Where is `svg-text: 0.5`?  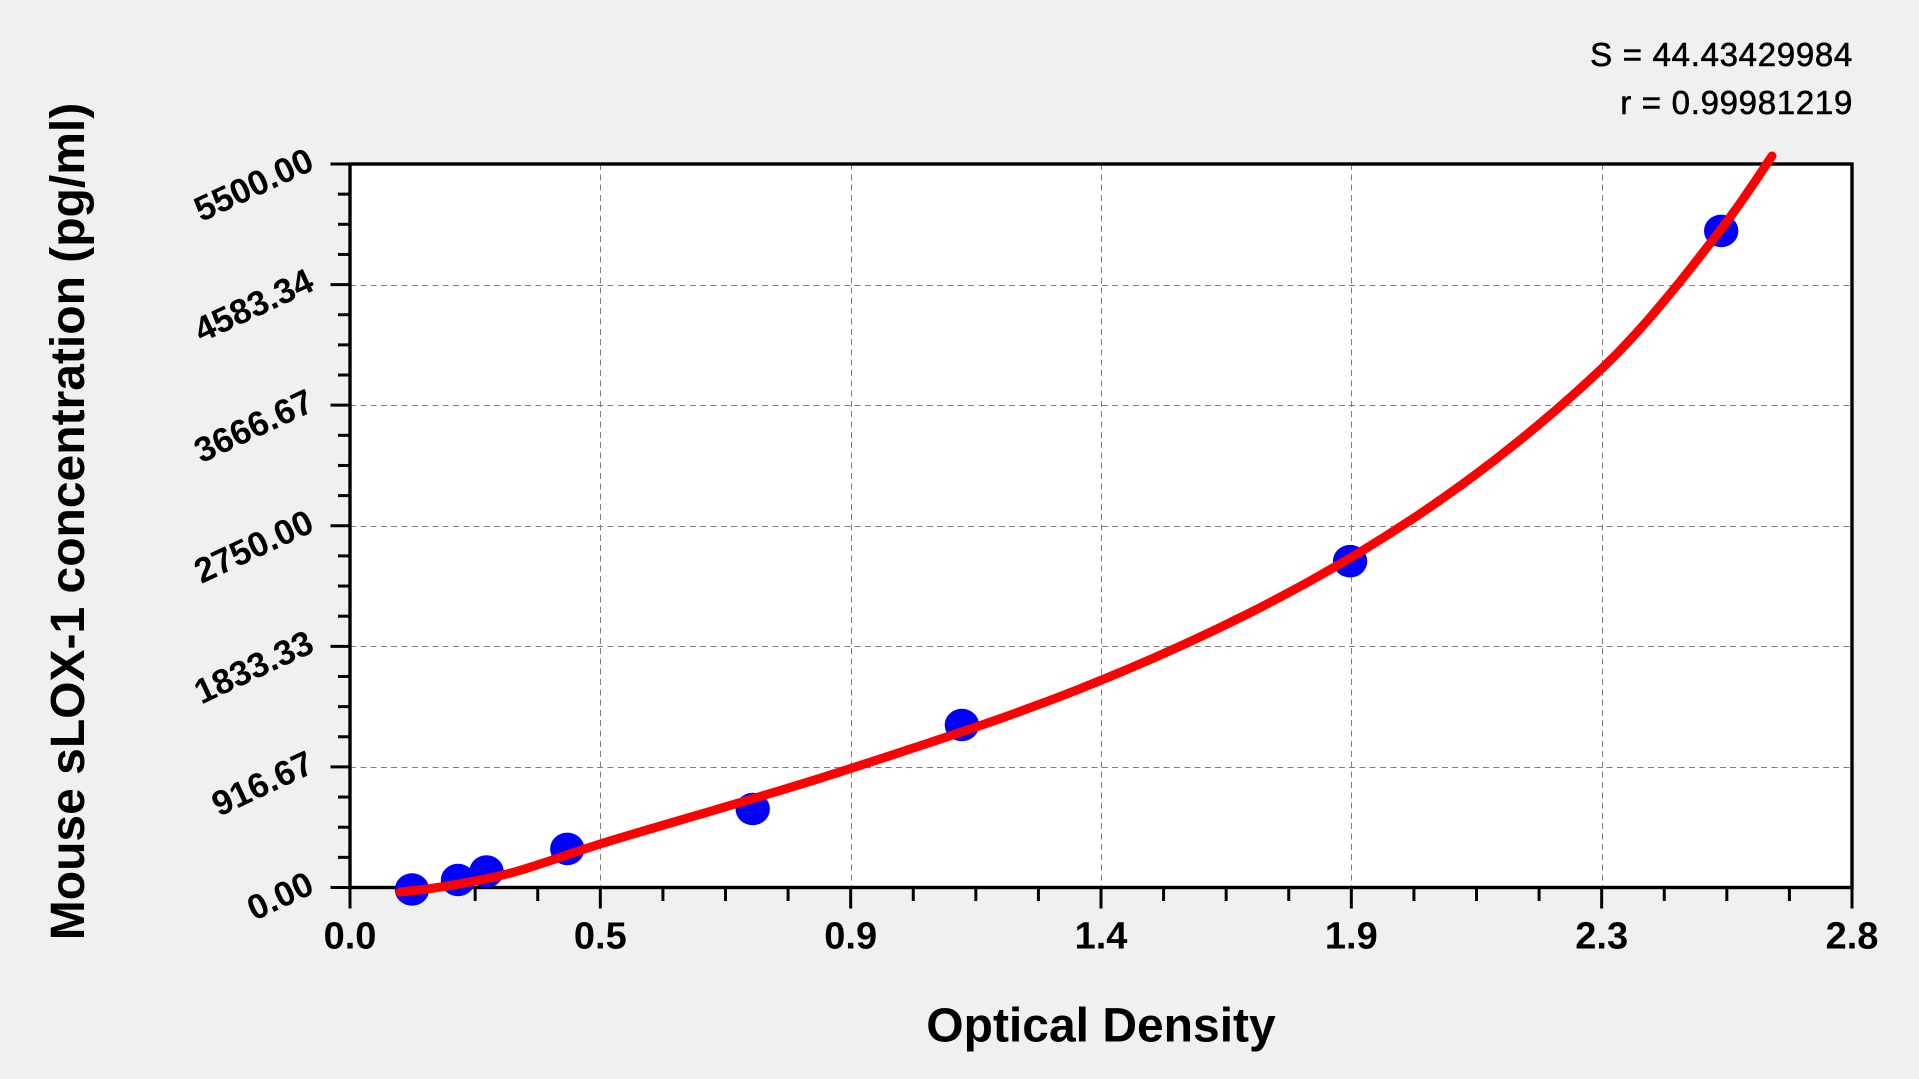 svg-text: 0.5 is located at coordinates (600, 937).